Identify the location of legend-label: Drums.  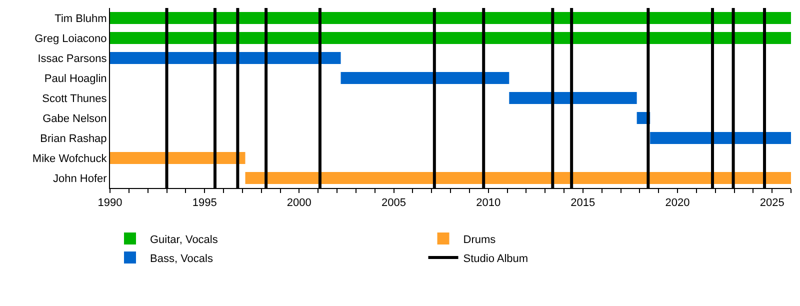
(479, 240).